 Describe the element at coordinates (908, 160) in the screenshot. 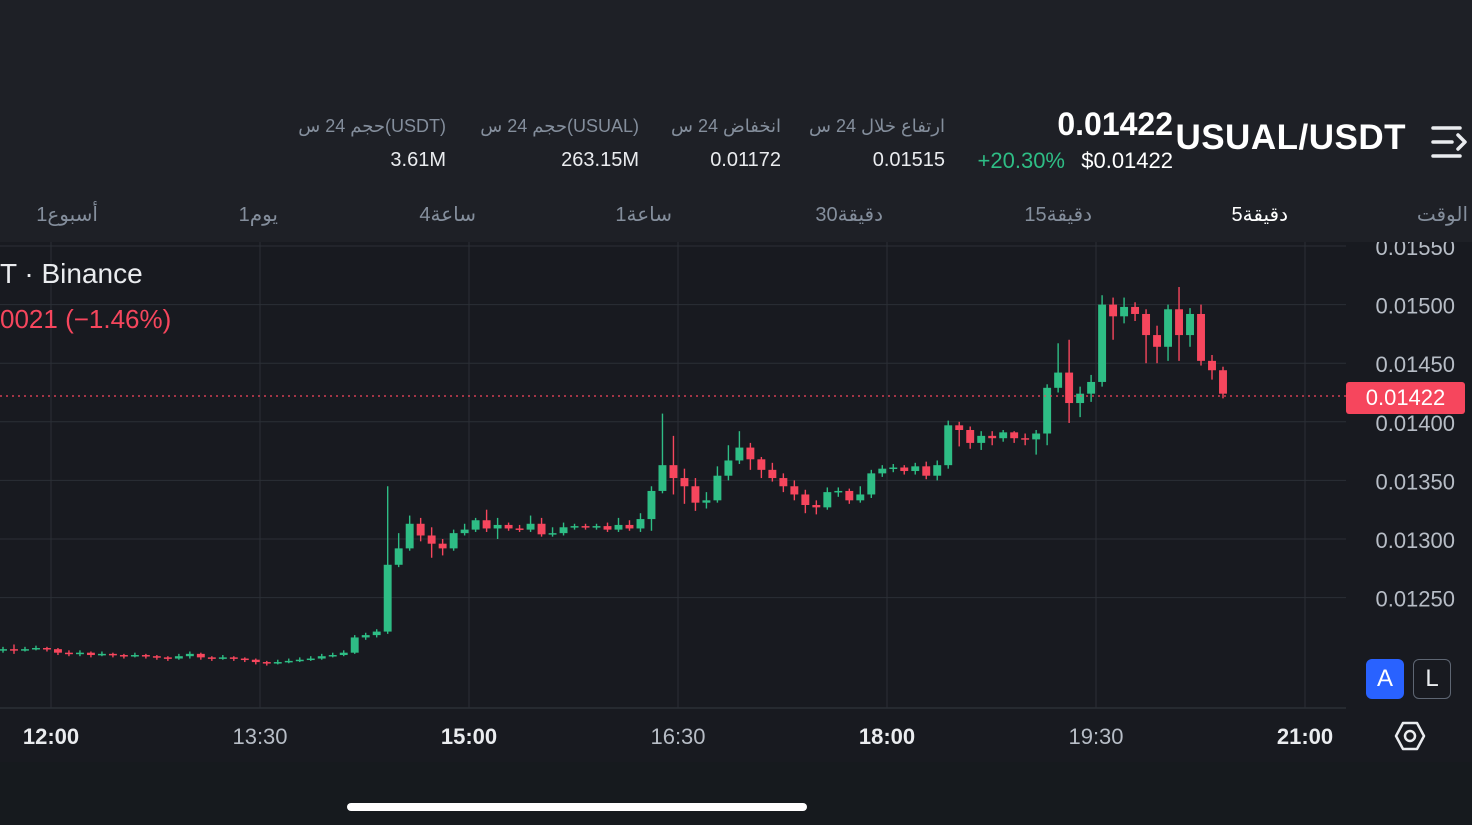

I see `stat-value: 0.01515` at that location.